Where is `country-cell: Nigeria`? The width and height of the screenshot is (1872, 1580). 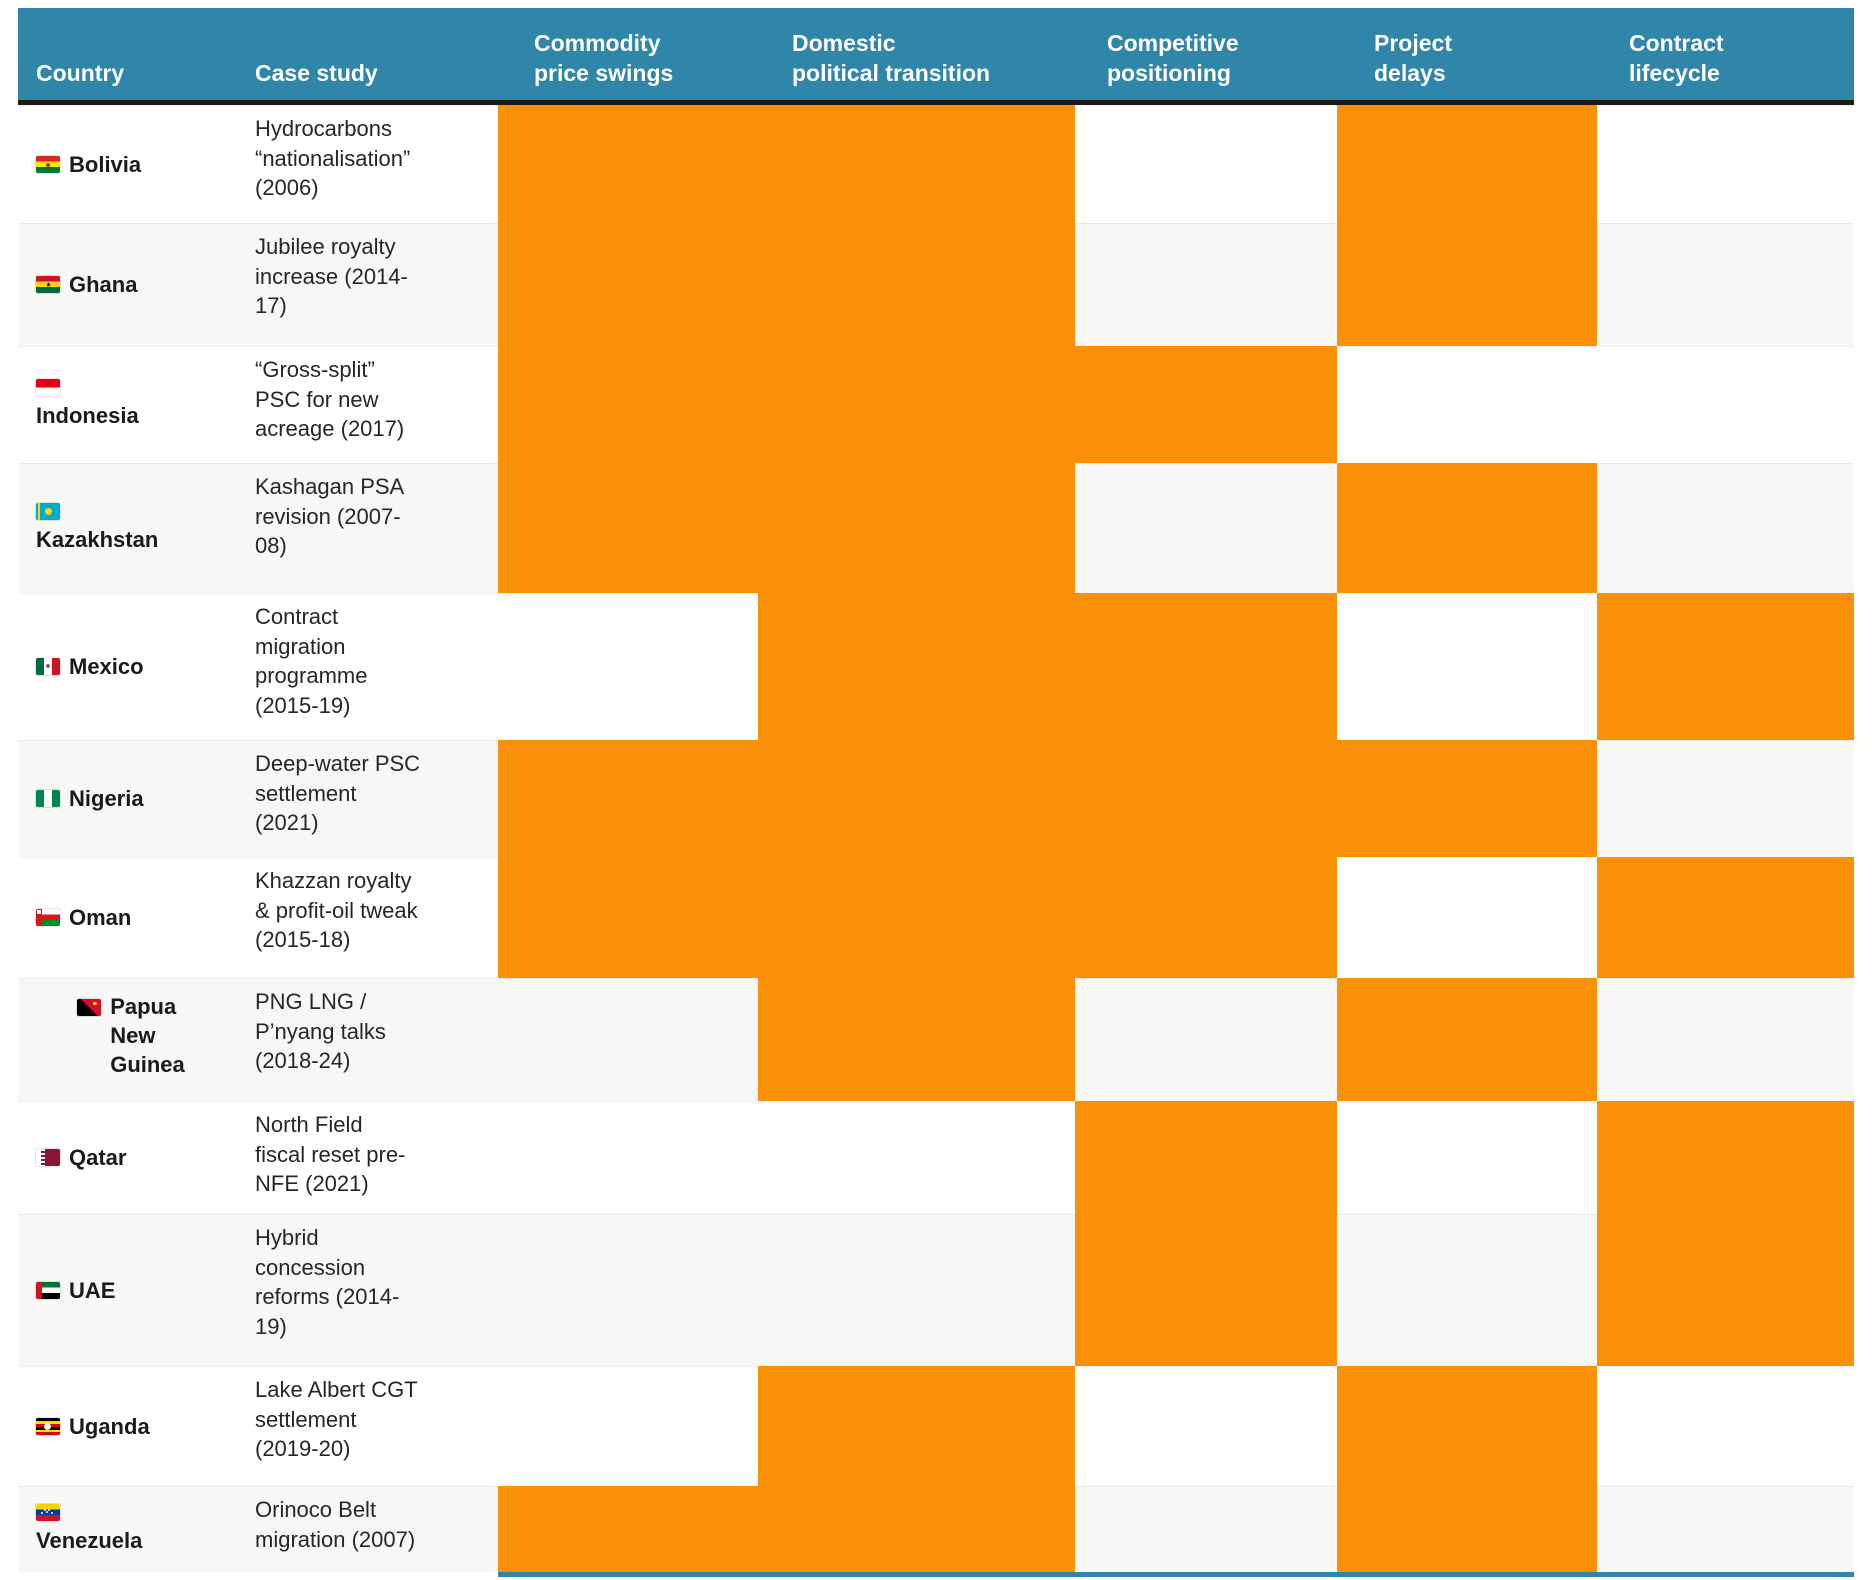
country-cell: Nigeria is located at coordinates (131, 798).